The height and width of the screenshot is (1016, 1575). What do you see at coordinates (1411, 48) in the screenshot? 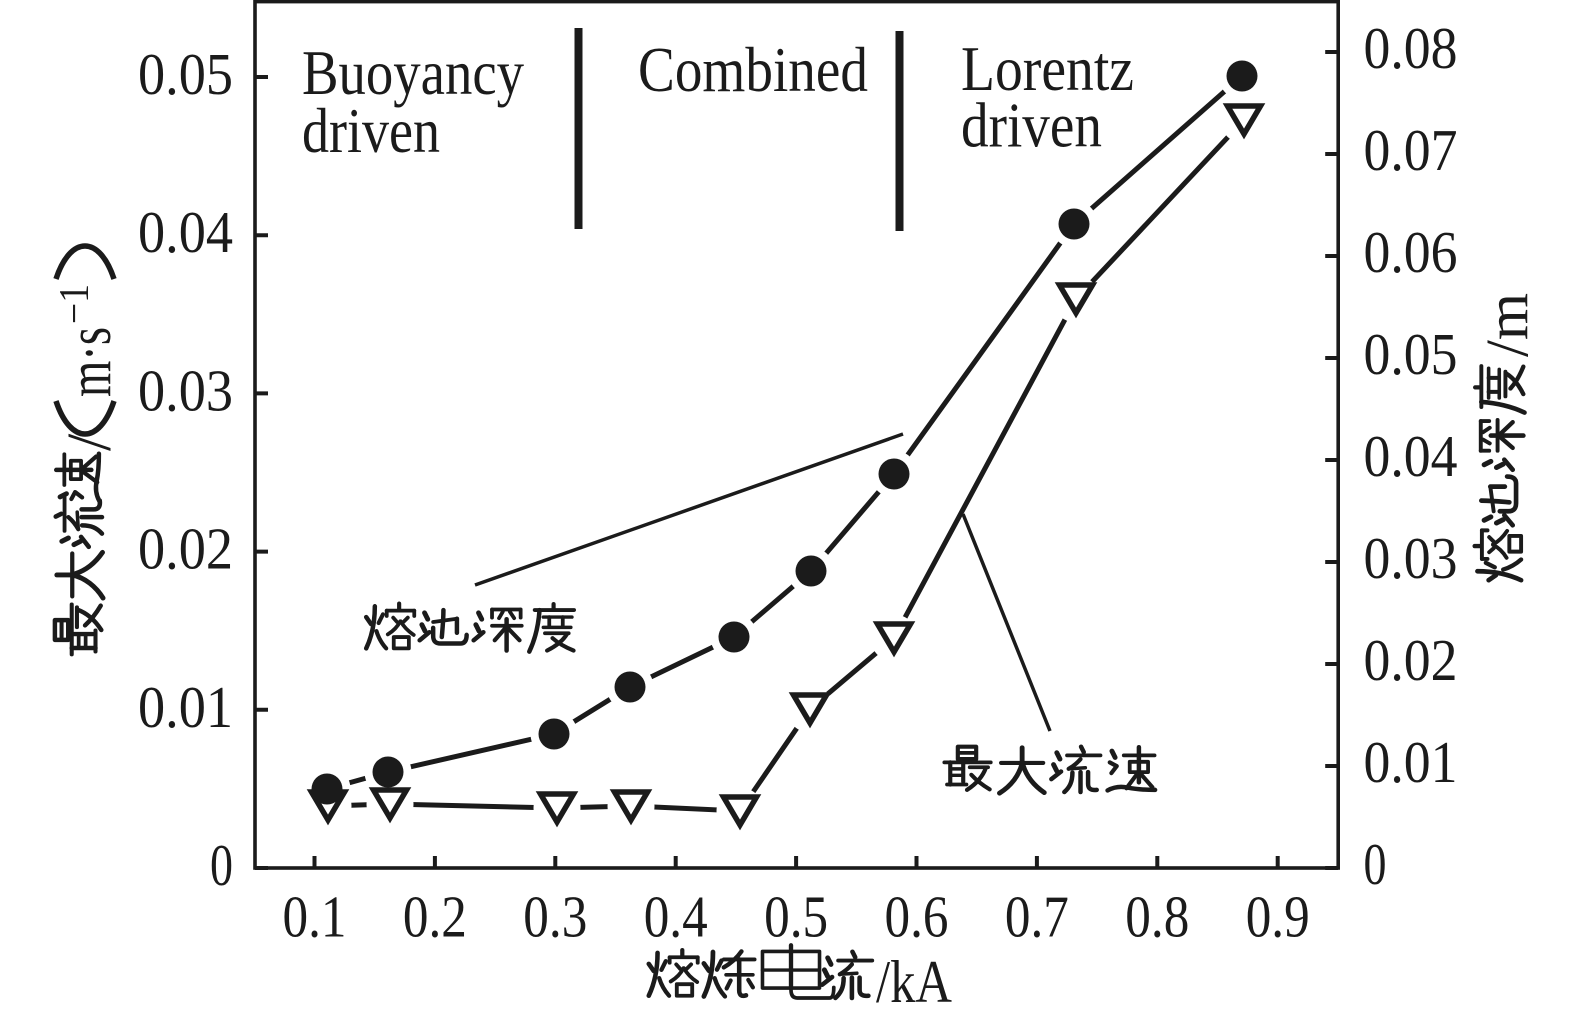
I see `svg-text: 0.08` at bounding box center [1411, 48].